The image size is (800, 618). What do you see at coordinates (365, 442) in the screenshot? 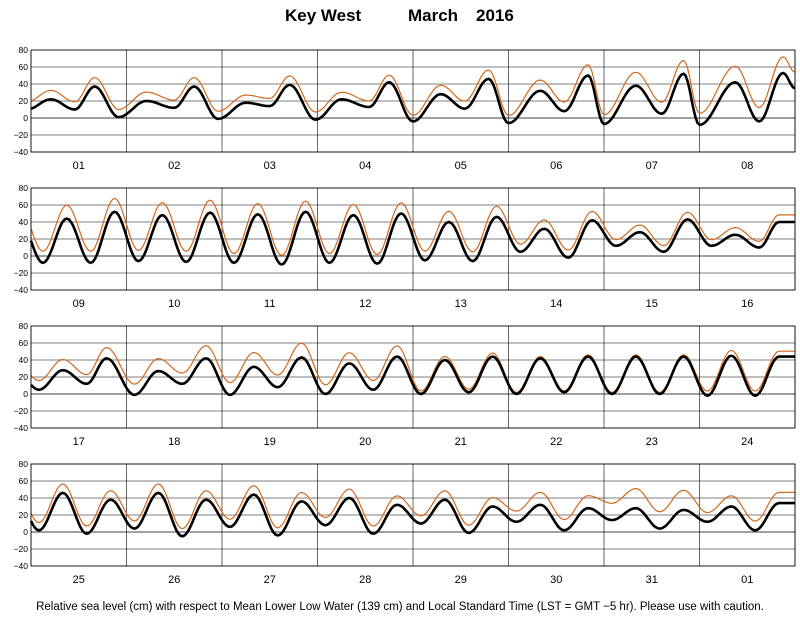
I see `day-label: 20` at bounding box center [365, 442].